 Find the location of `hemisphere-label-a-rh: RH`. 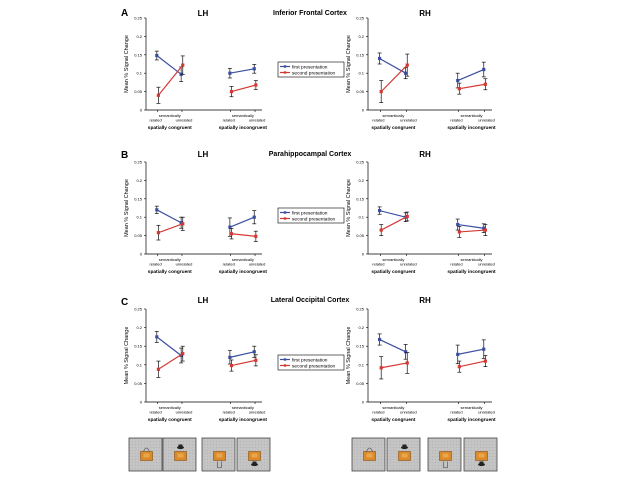

hemisphere-label-a-rh: RH is located at coordinates (425, 13).